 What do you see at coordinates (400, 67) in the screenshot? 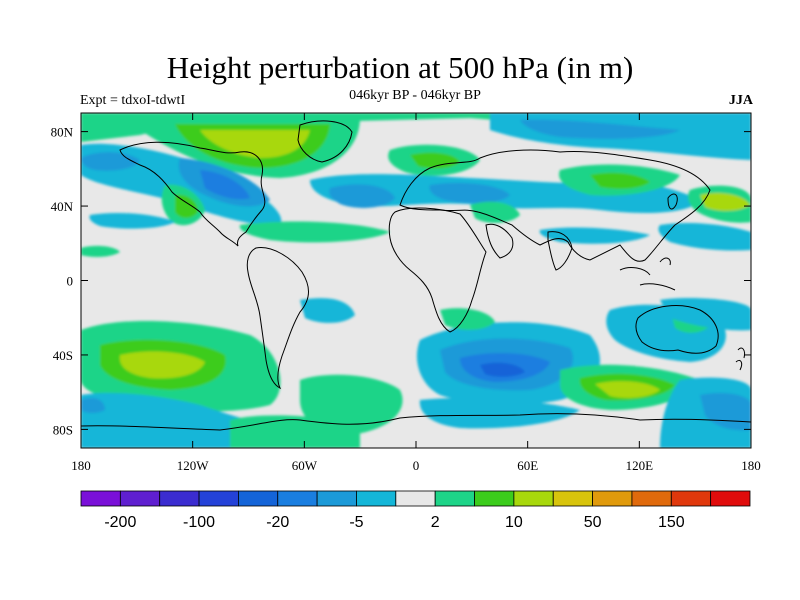
I see `plot-title: Height perturbation at 500 hPa (in m)` at bounding box center [400, 67].